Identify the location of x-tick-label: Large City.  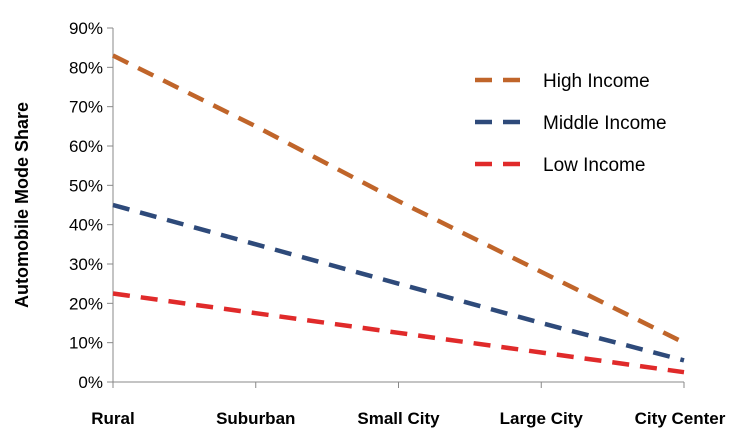
(542, 418).